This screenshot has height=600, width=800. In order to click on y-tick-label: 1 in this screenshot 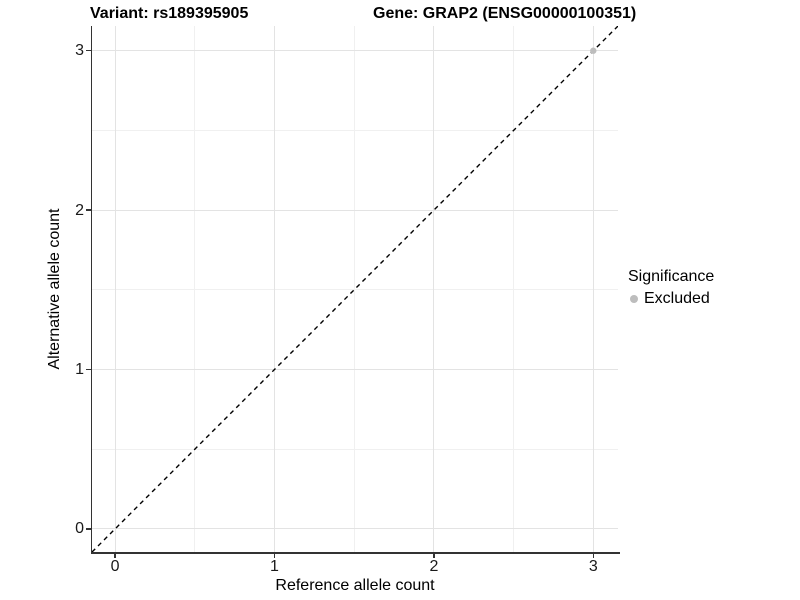, I will do `click(79, 369)`.